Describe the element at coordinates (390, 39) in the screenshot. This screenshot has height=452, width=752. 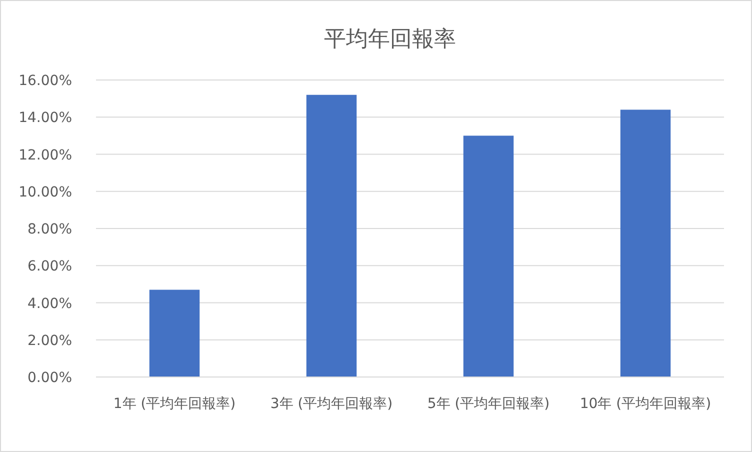
I see `title: 平均年回報率` at that location.